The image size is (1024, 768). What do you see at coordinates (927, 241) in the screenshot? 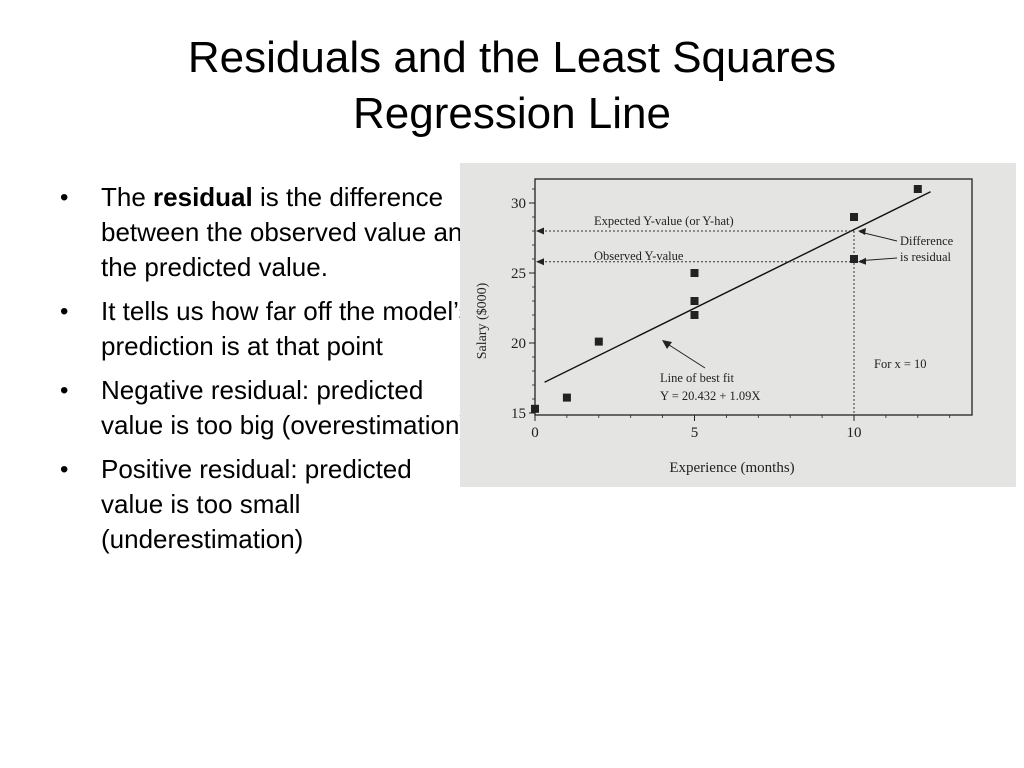
I see `annotation-difference-1: Difference` at bounding box center [927, 241].